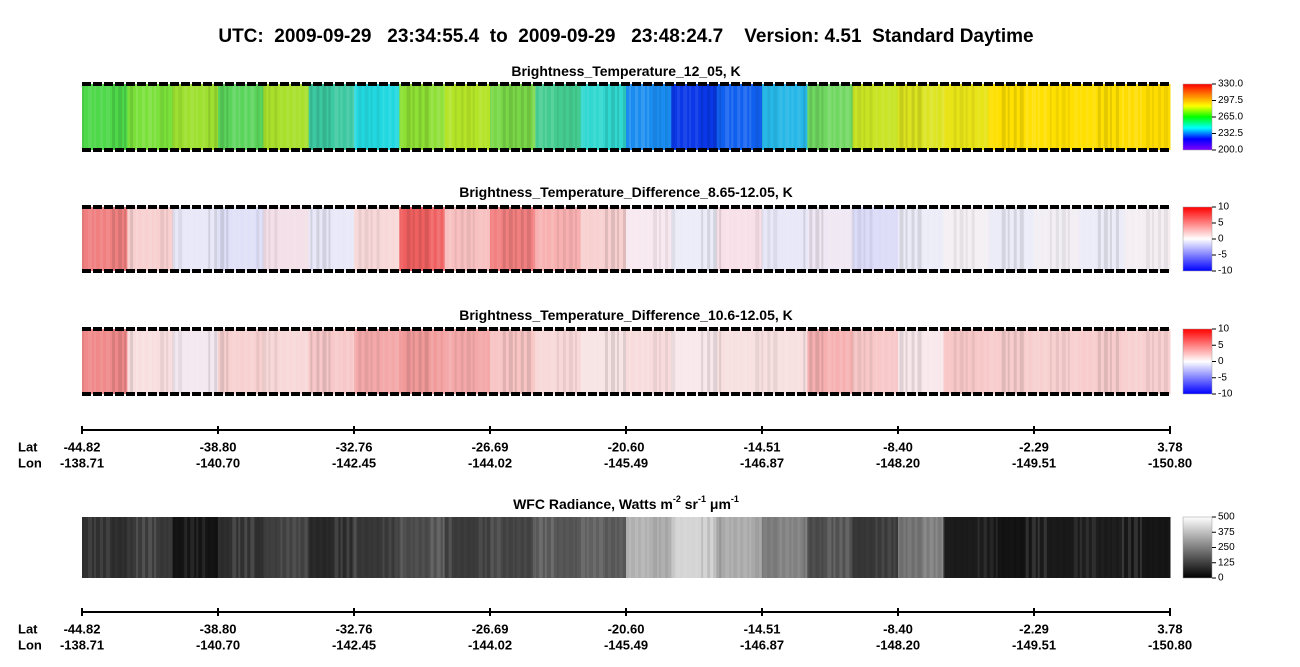 The height and width of the screenshot is (667, 1300). What do you see at coordinates (762, 628) in the screenshot?
I see `lat-label: -14.51` at bounding box center [762, 628].